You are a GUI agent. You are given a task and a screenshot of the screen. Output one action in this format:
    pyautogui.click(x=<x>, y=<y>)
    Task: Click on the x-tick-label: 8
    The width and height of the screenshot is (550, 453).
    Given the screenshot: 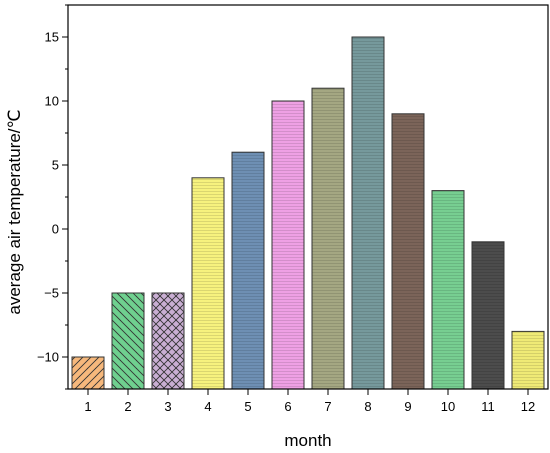 What is the action you would take?
    pyautogui.click(x=367, y=406)
    